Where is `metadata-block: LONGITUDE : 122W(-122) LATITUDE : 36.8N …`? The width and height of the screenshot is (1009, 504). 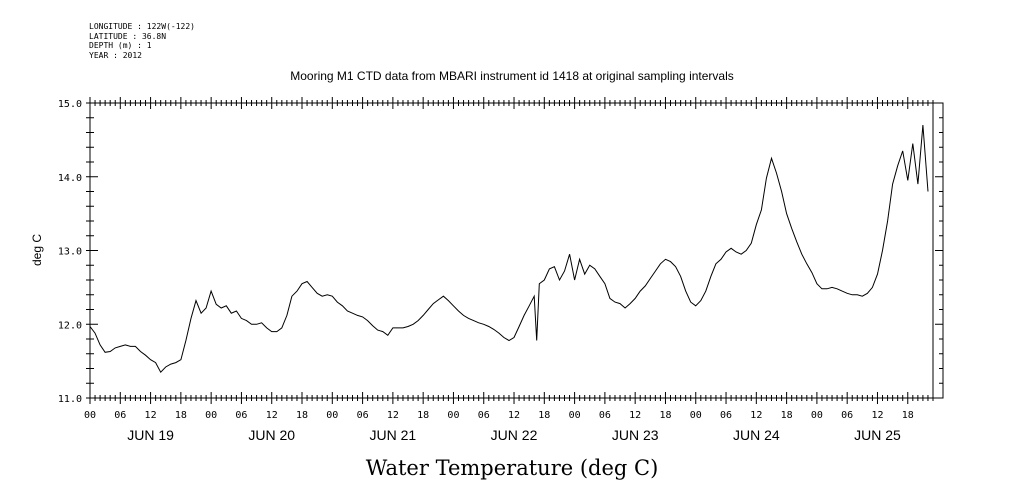 metadata-block: LONGITUDE : 122W(-122) LATITUDE : 36.8N … is located at coordinates (142, 41).